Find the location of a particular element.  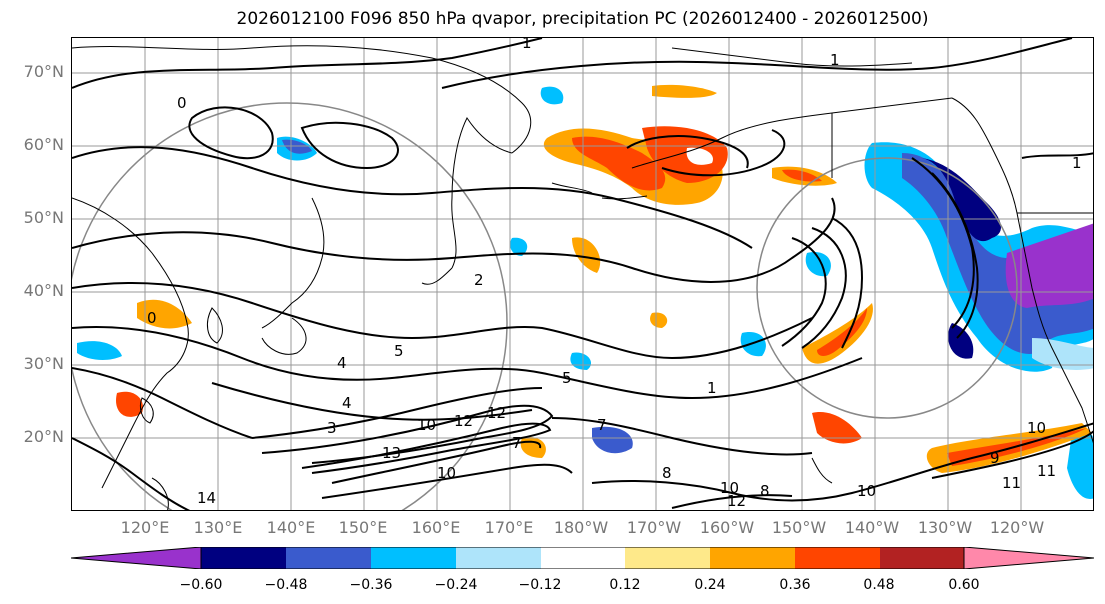

precip-neg-arctic-west is located at coordinates (552, 95).